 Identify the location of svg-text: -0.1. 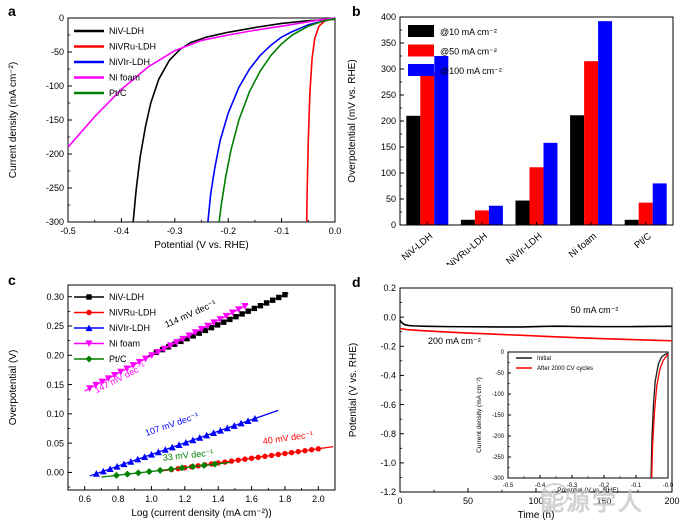
(282, 231).